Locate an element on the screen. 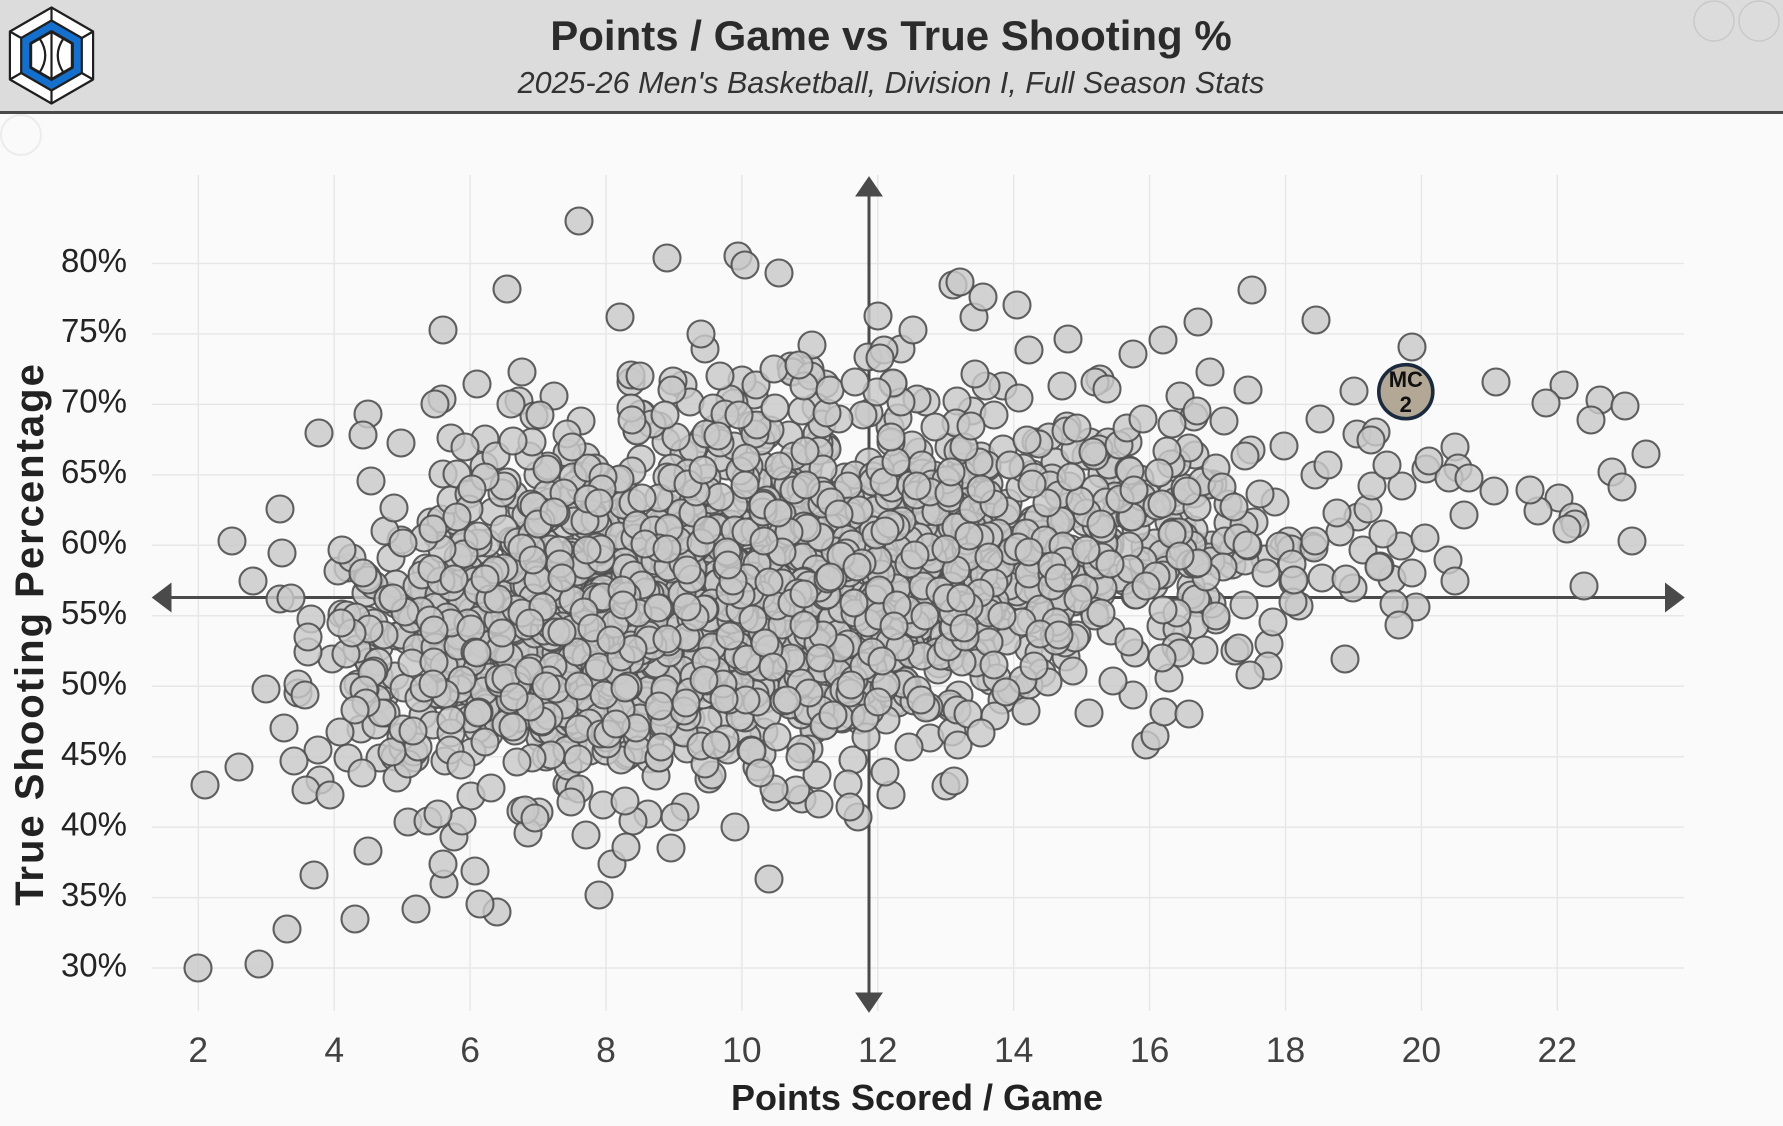 This screenshot has height=1126, width=1783. svg-text: True Shooting Percentage is located at coordinates (30, 634).